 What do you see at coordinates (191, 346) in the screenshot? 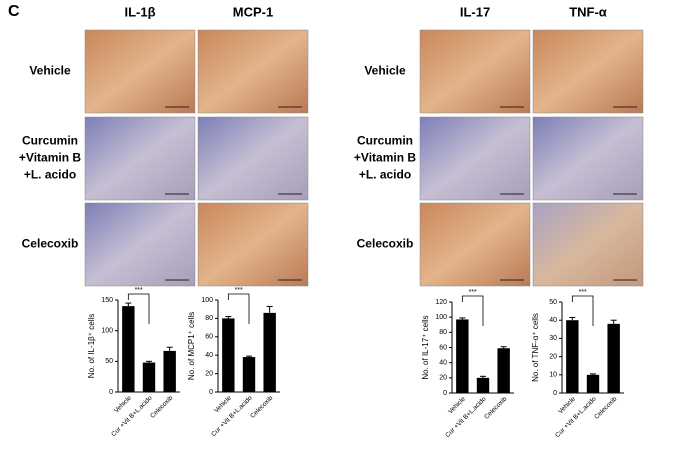
I see `y-axis-label: No. of MCP1⁺ cells` at bounding box center [191, 346].